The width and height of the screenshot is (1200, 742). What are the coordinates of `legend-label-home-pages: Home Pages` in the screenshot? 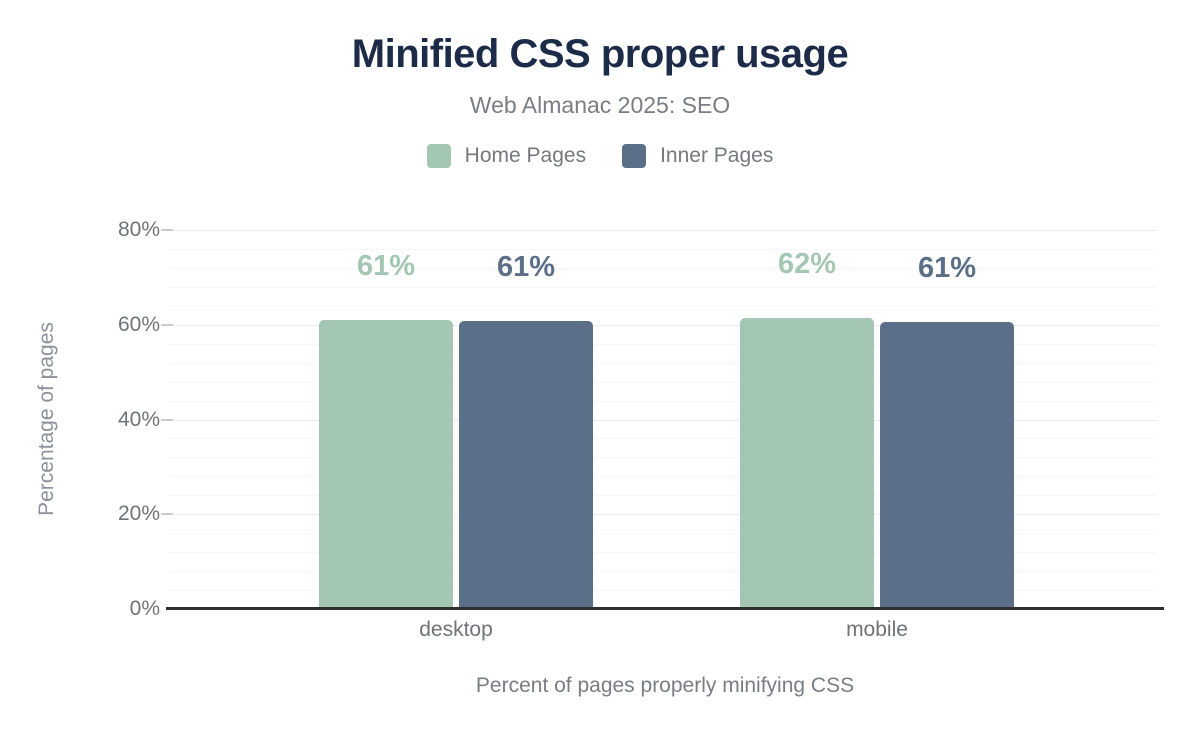 It's located at (525, 155).